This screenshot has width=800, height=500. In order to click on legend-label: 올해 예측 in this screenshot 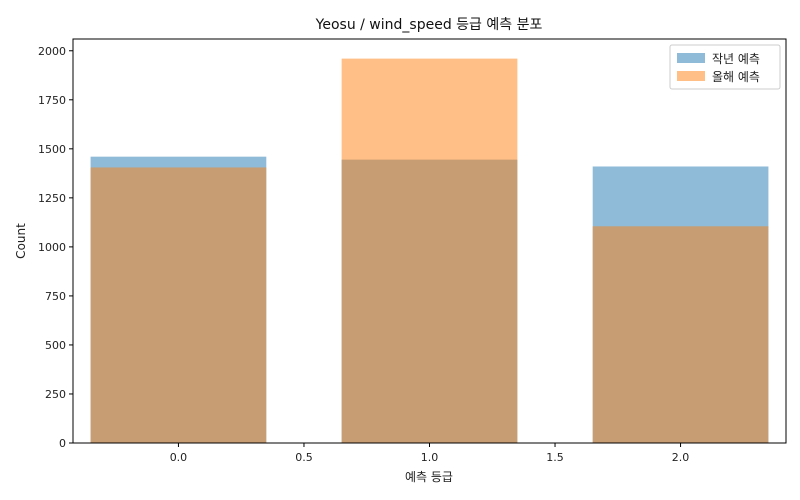, I will do `click(736, 77)`.